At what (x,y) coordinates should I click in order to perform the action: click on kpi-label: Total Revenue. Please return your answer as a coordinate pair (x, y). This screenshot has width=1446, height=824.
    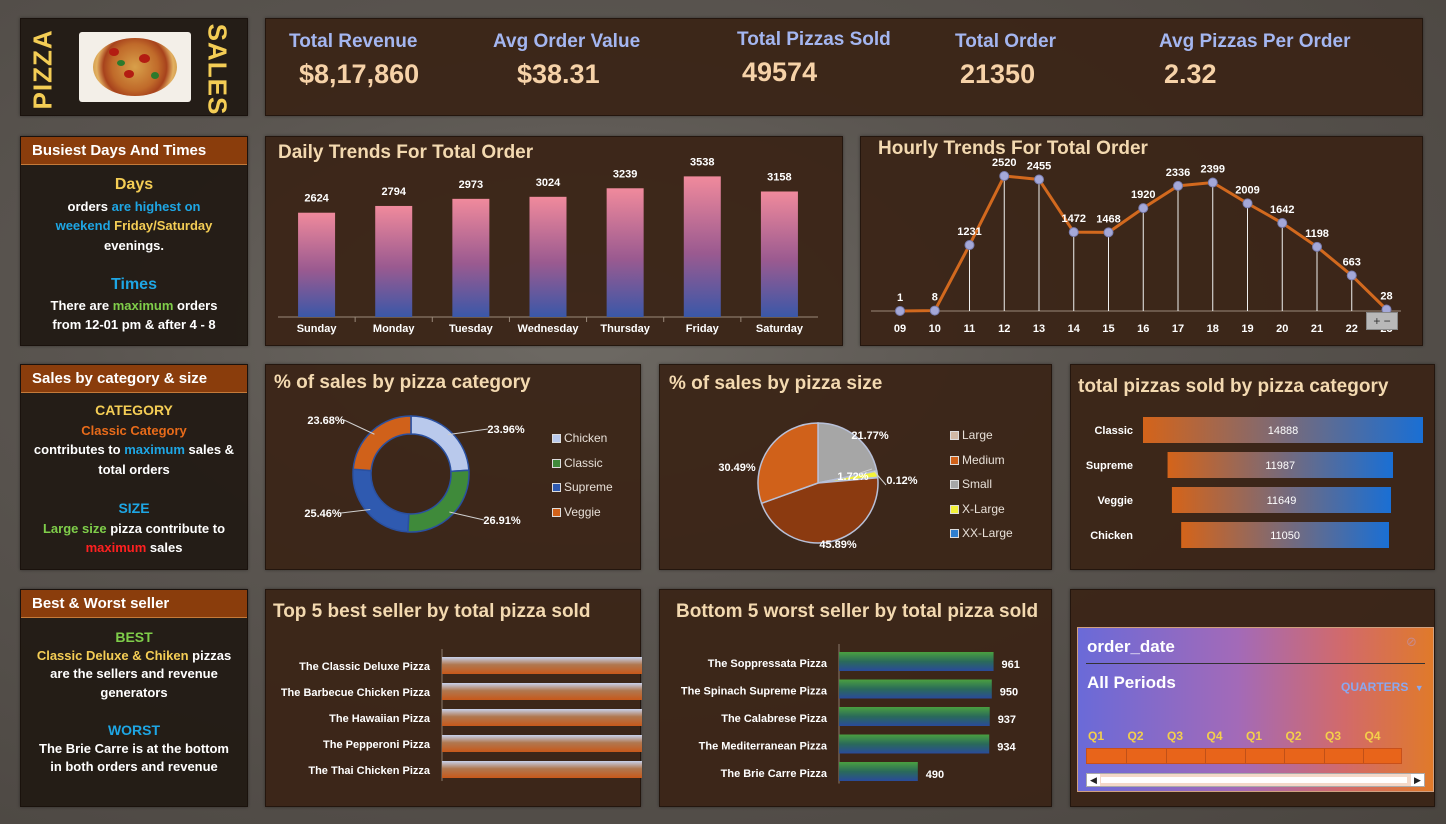
    Looking at the image, I should click on (353, 41).